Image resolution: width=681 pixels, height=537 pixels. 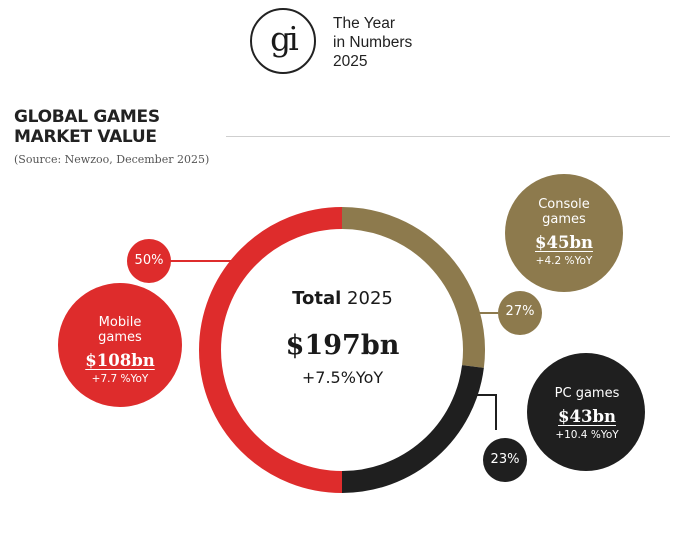 What do you see at coordinates (120, 350) in the screenshot?
I see `mobile-bubble-text: Mobile games $108bn +7.7 %YoY` at bounding box center [120, 350].